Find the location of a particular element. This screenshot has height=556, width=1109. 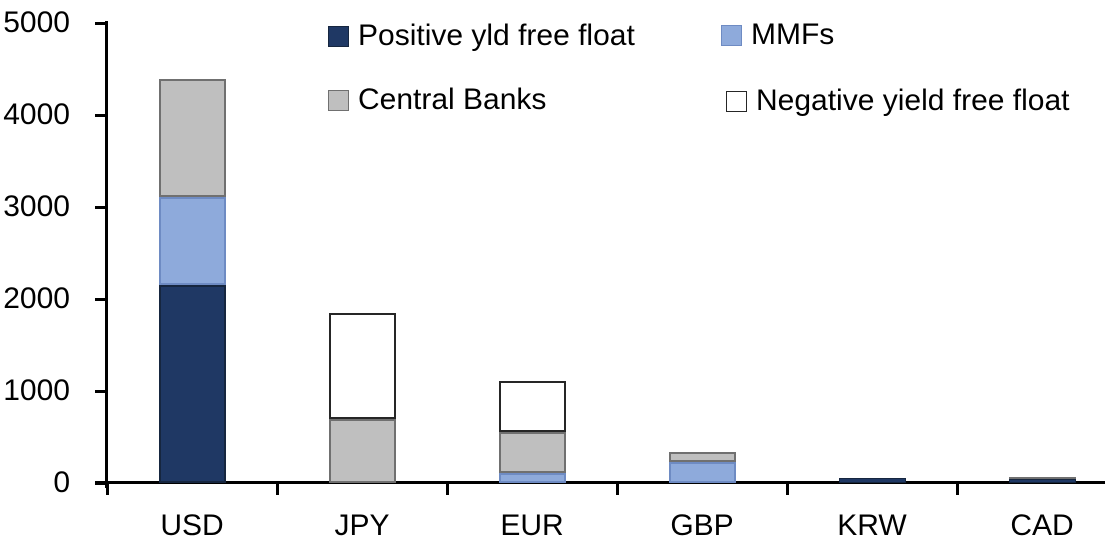

y-tick-label: 5000 is located at coordinates (36, 22).